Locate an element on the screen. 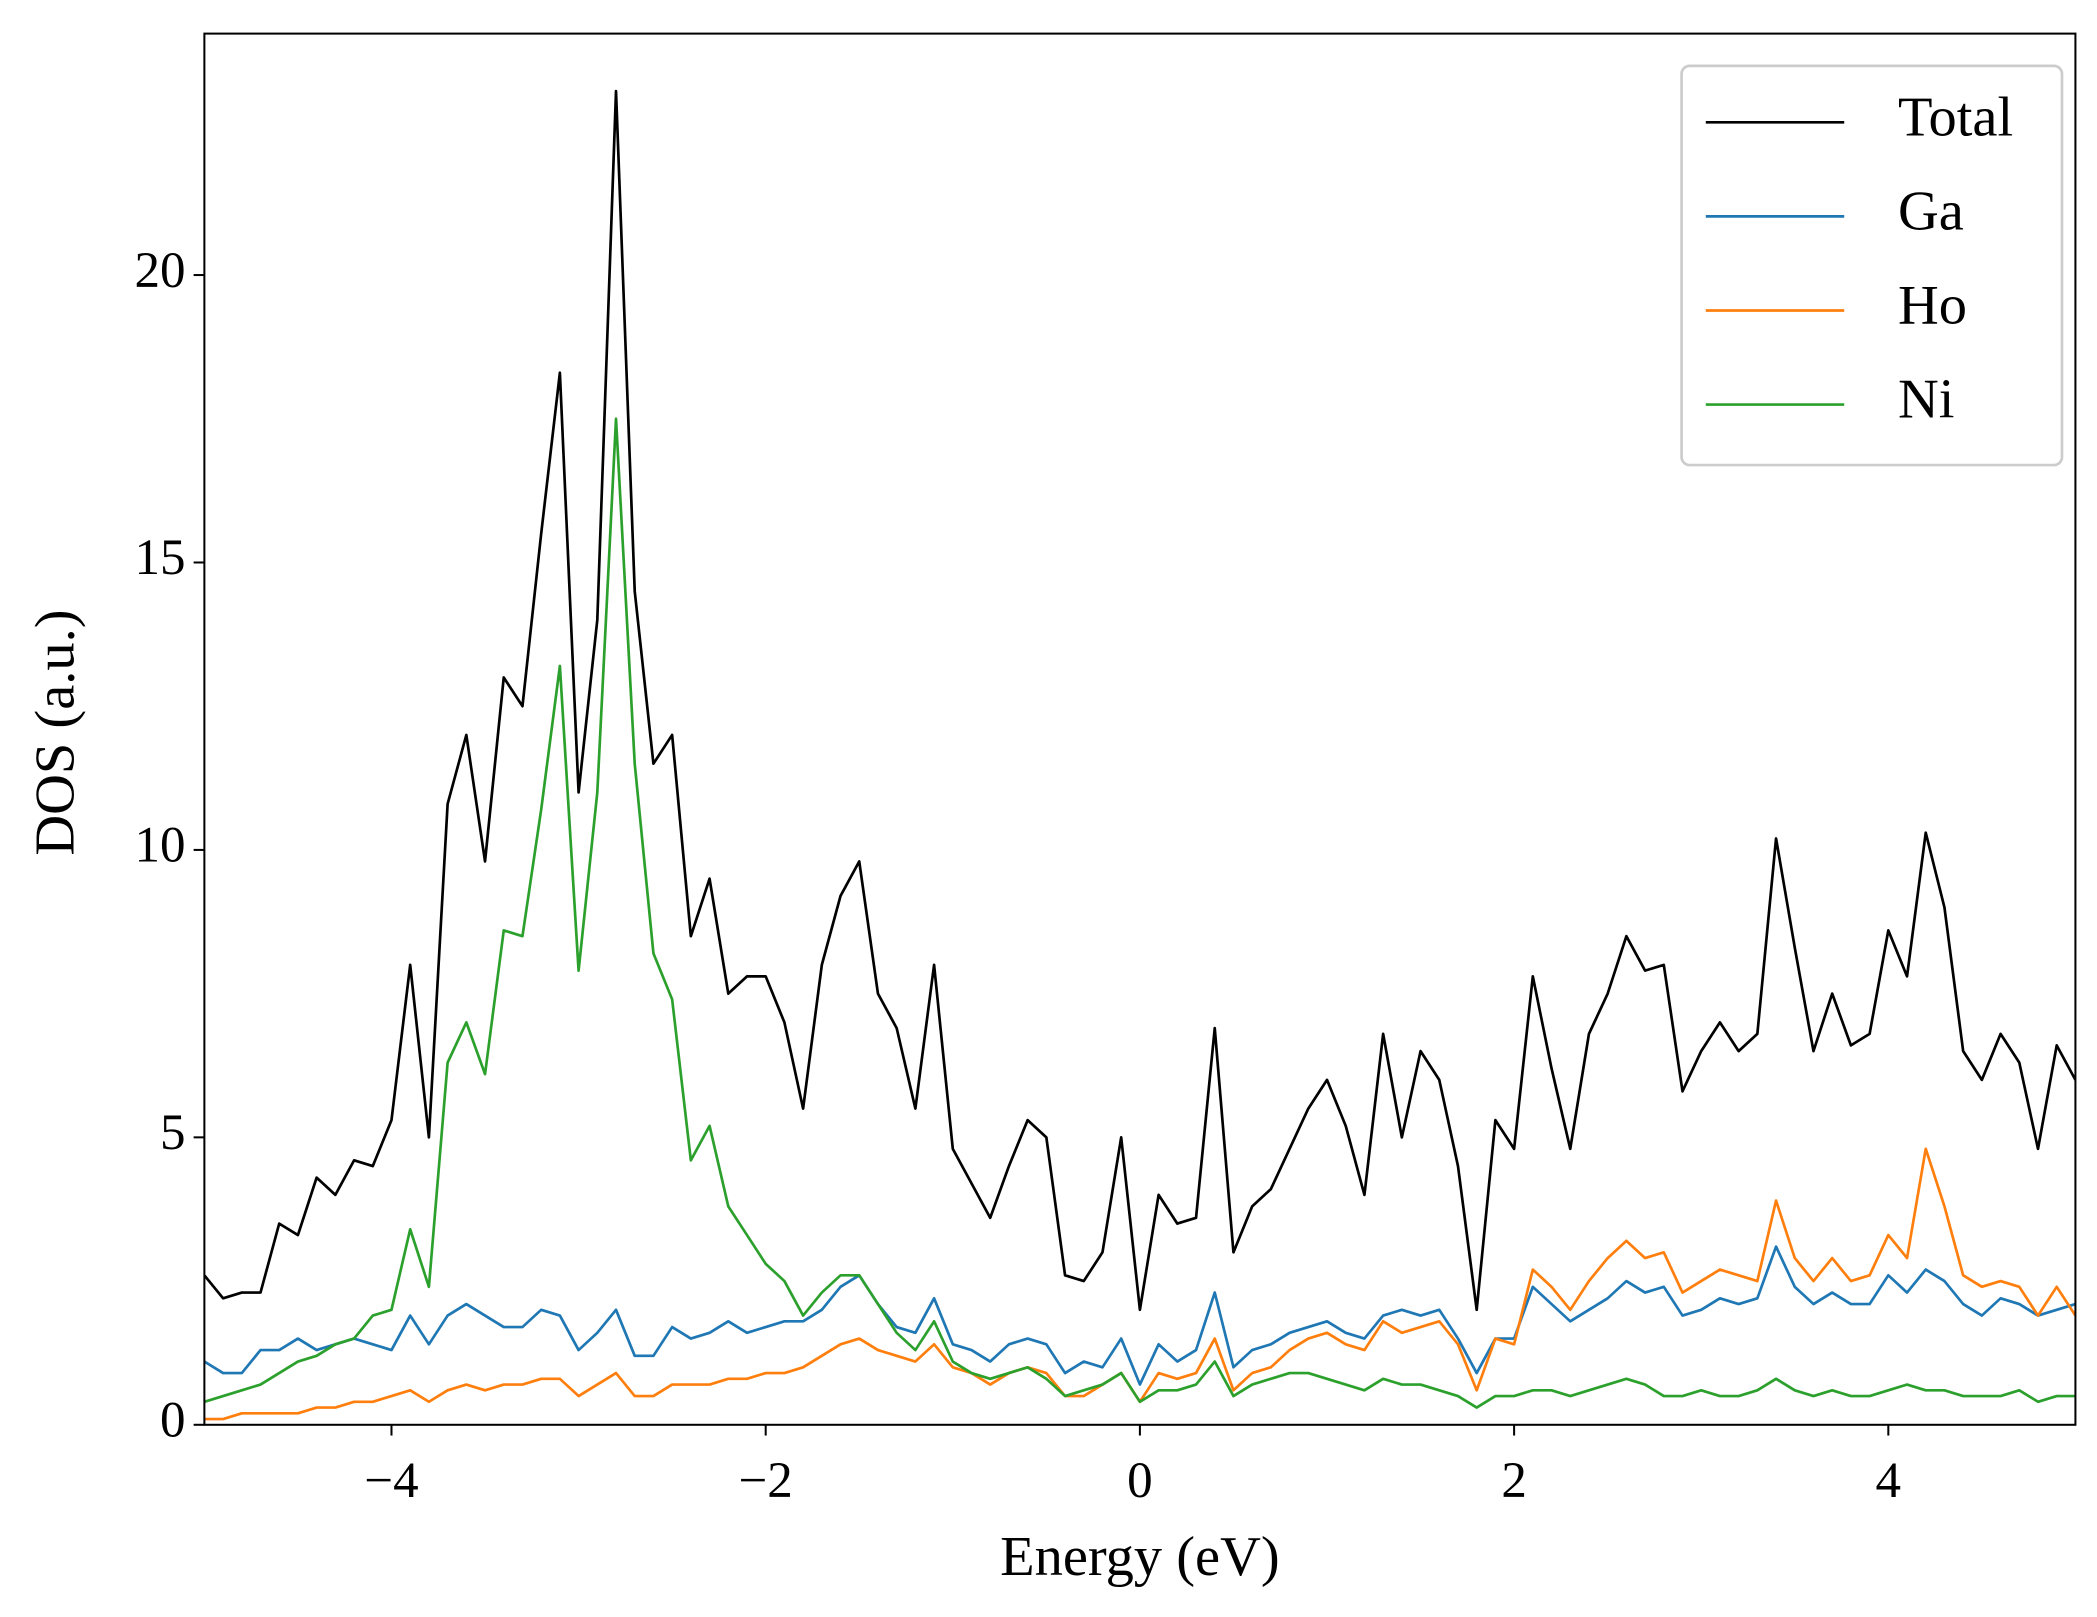 Image resolution: width=2097 pixels, height=1617 pixels. x-tick-label: −2 is located at coordinates (766, 1480).